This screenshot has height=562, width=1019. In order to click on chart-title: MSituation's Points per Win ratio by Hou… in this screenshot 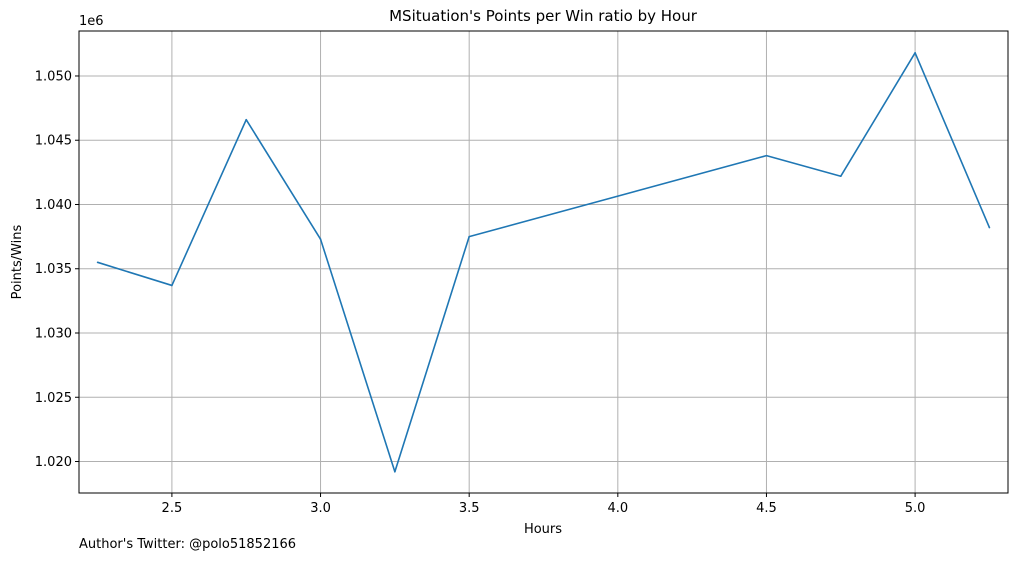, I will do `click(543, 16)`.